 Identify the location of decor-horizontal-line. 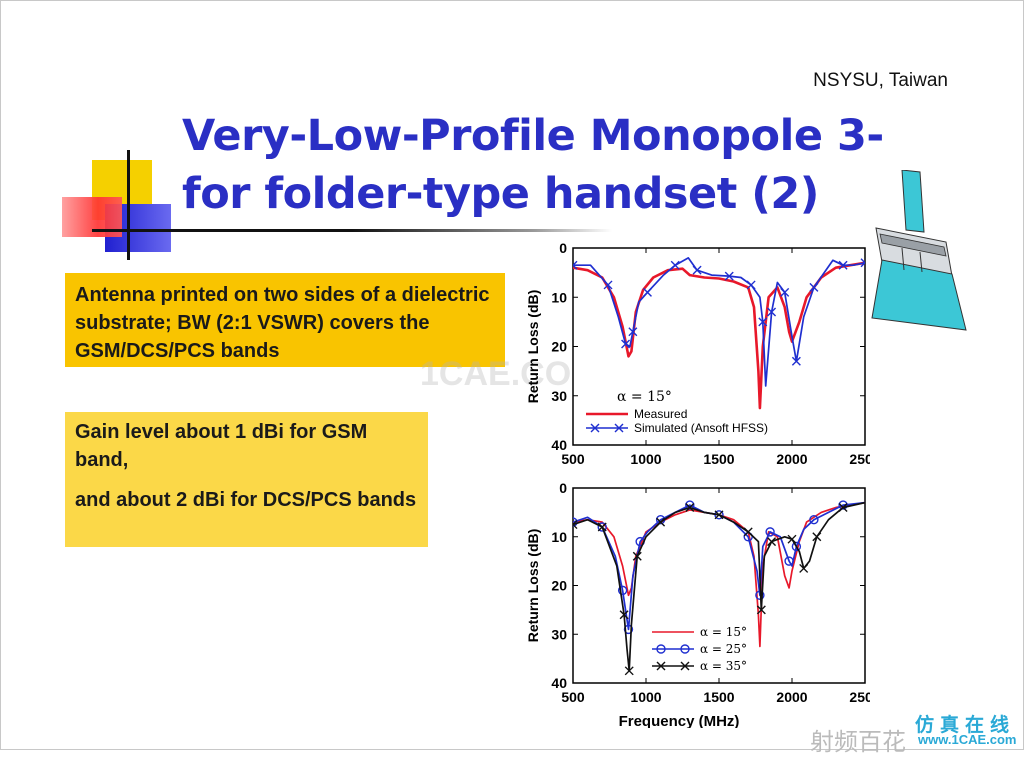
(352, 230).